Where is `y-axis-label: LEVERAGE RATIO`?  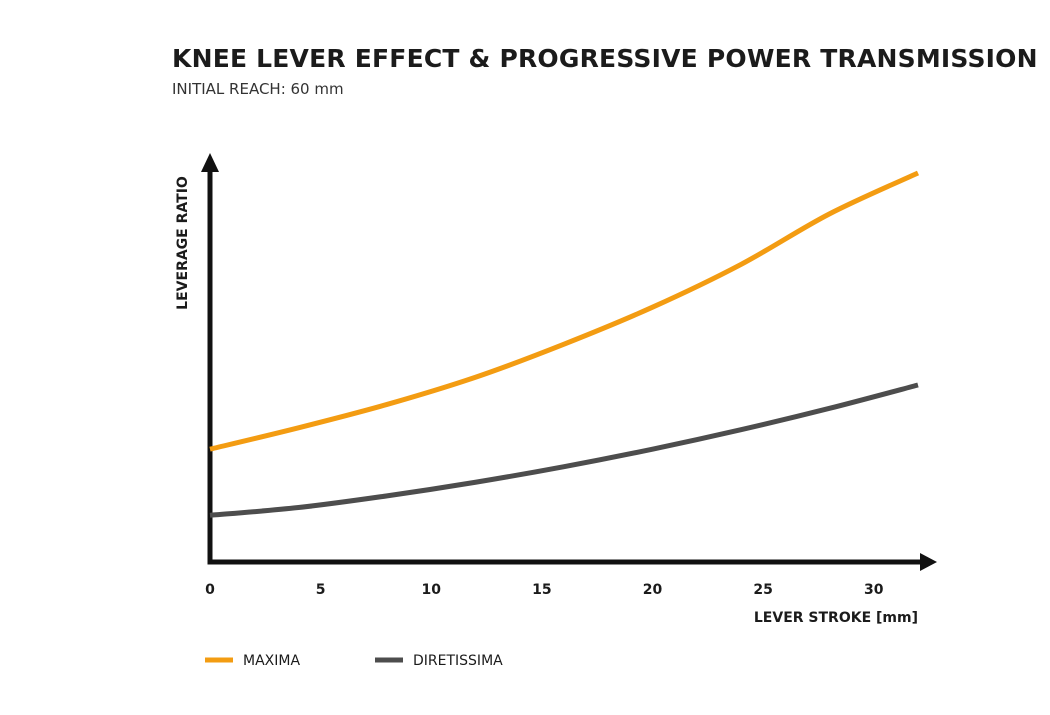 y-axis-label: LEVERAGE RATIO is located at coordinates (183, 243).